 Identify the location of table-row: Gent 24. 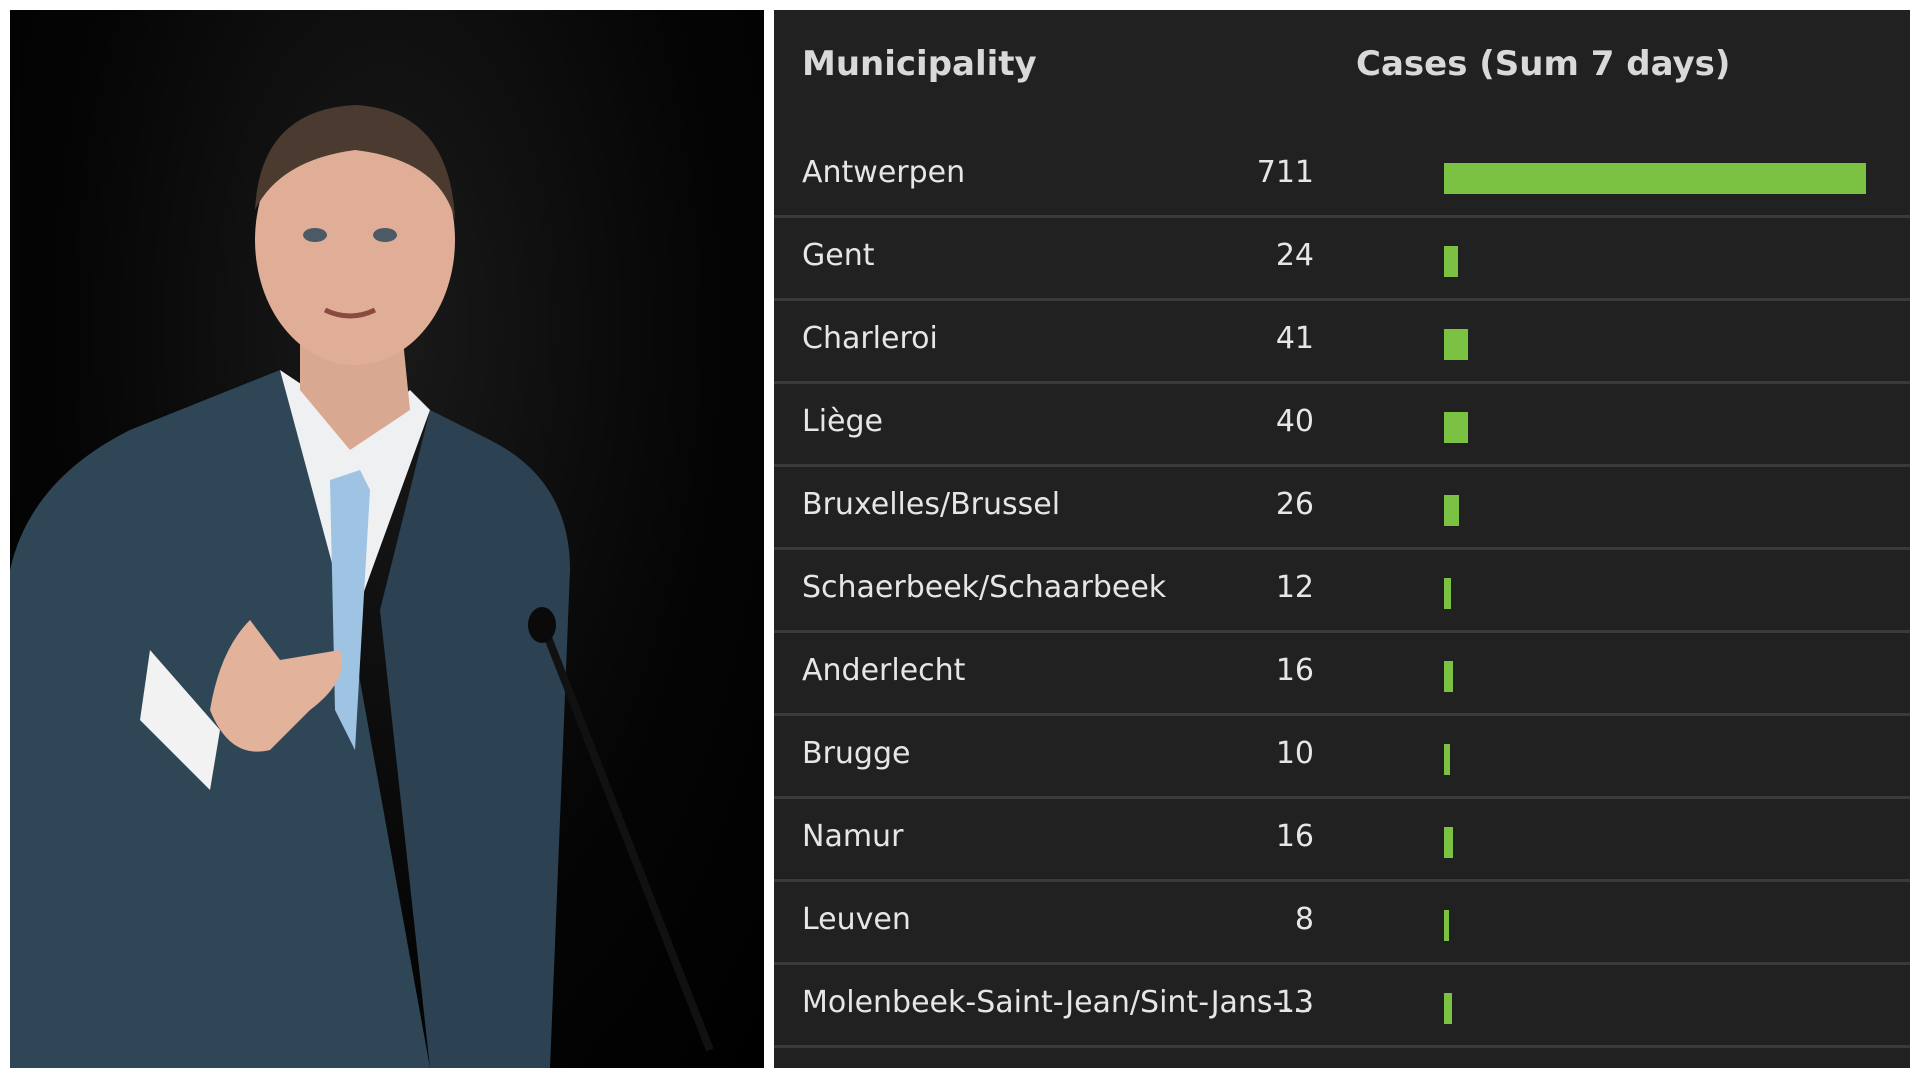
(1342, 259).